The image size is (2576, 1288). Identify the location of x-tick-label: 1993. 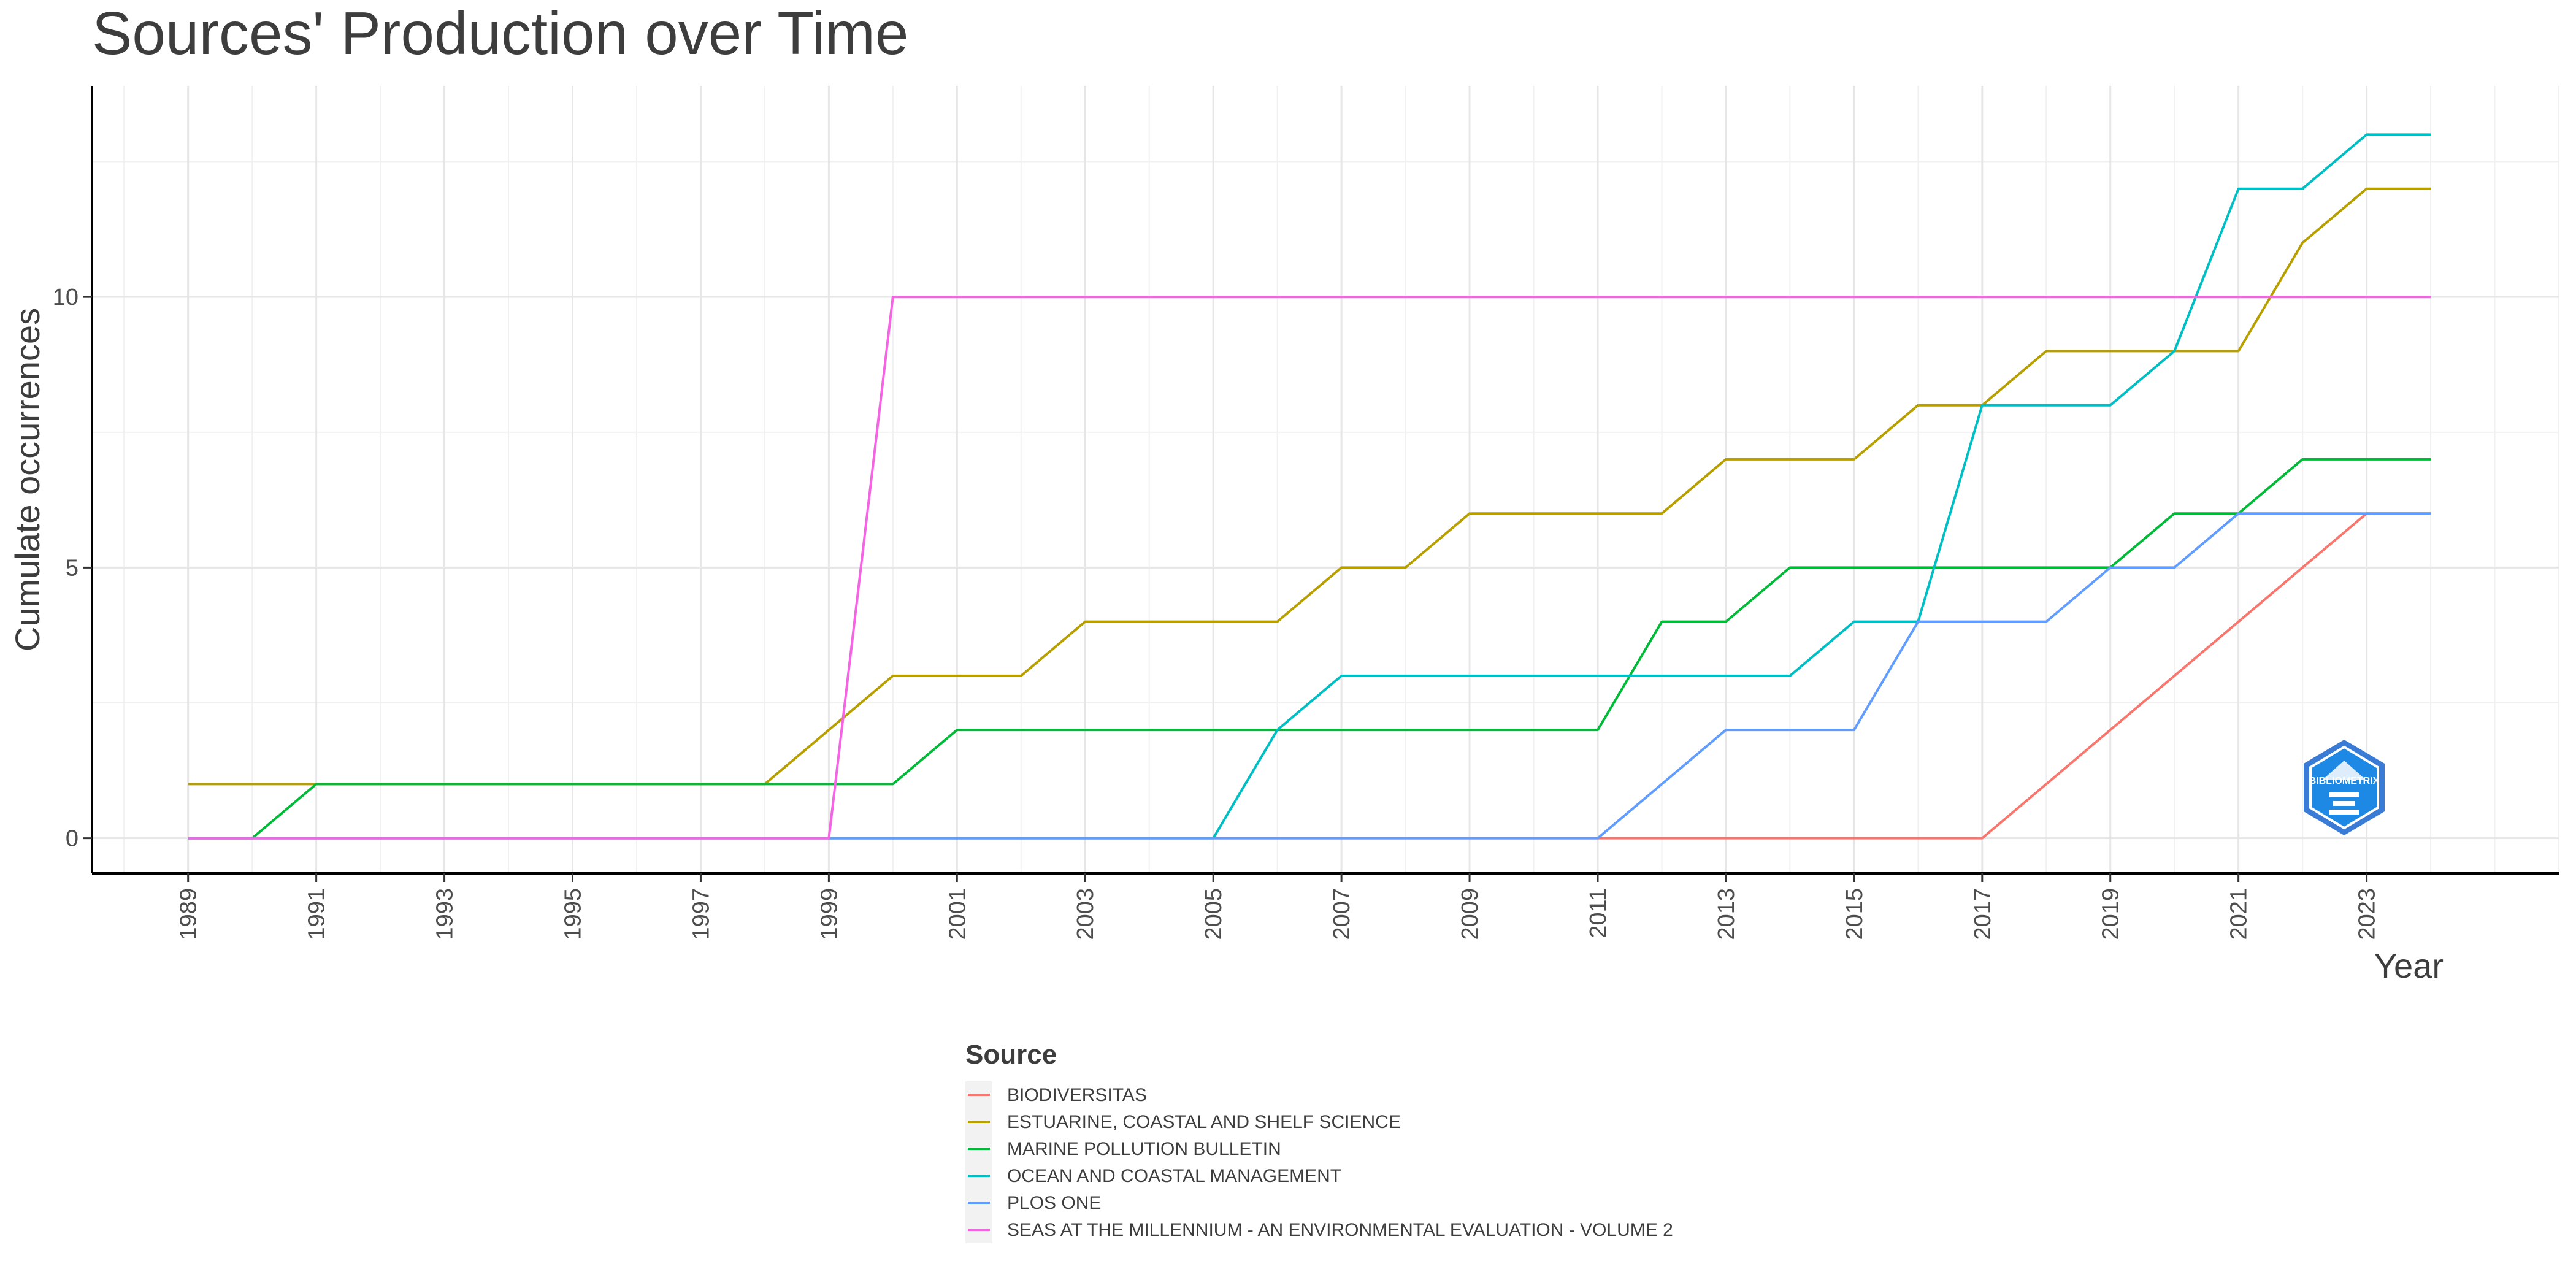
(445, 914).